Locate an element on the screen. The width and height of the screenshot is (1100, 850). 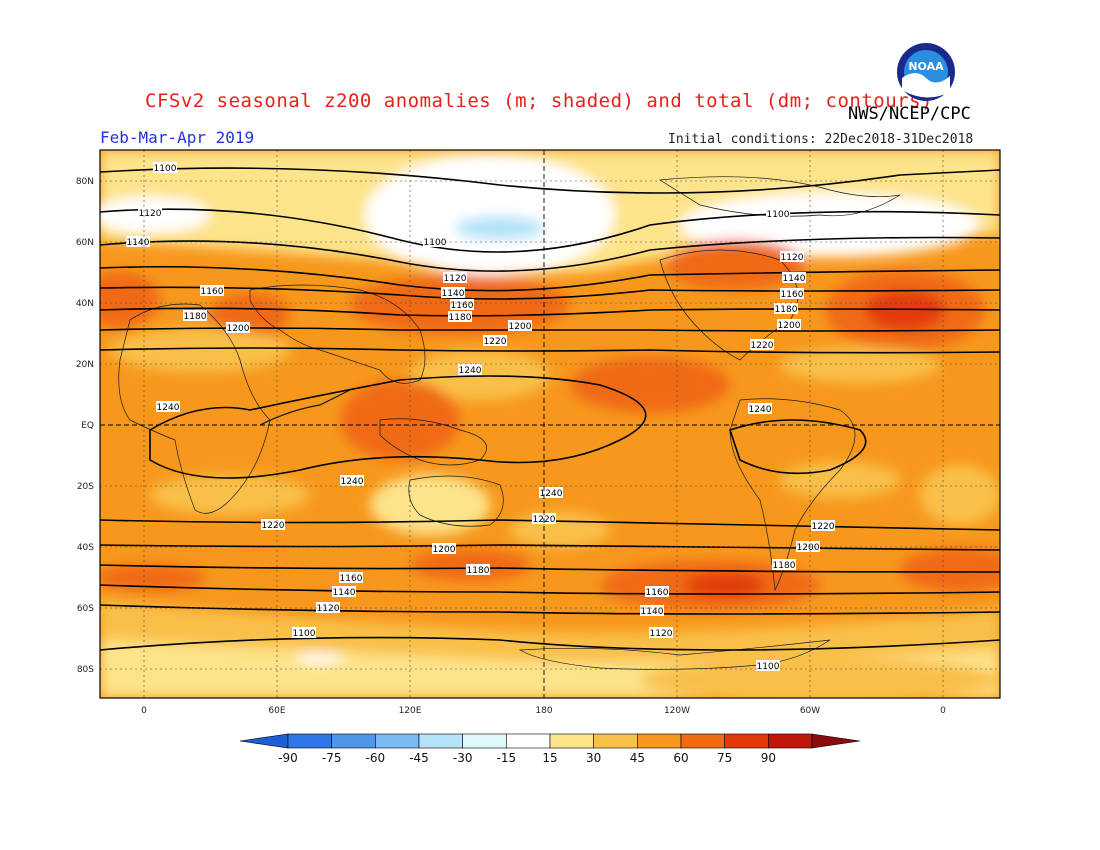
lat-label: 40N is located at coordinates (85, 304).